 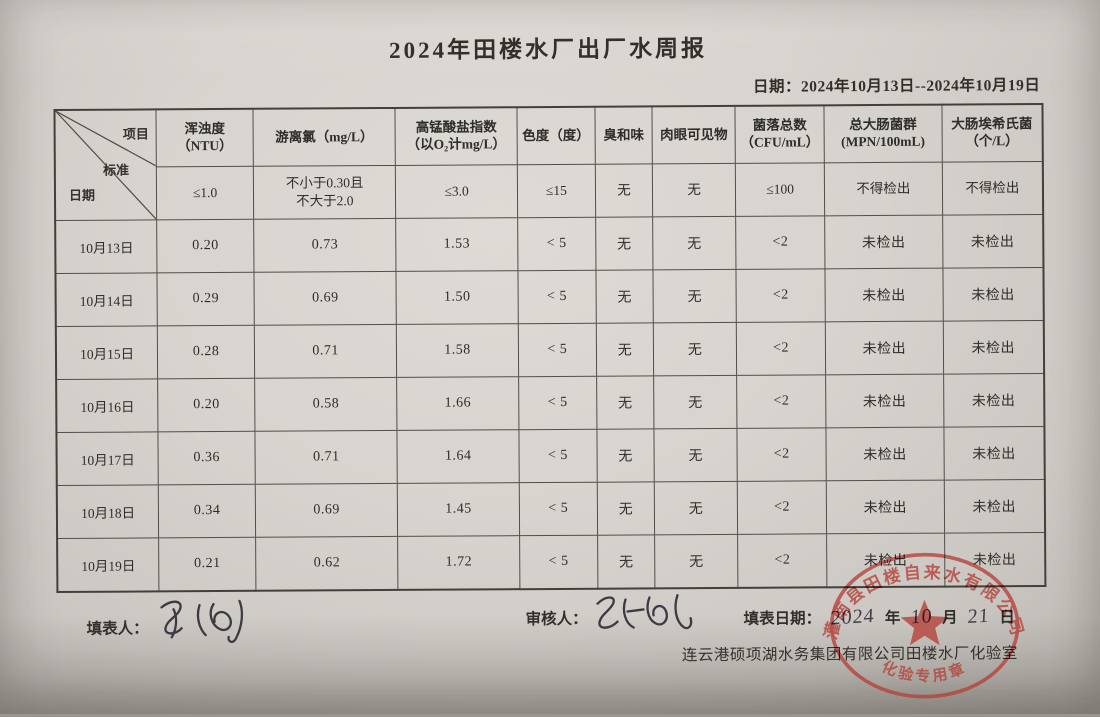 What do you see at coordinates (108, 565) in the screenshot?
I see `row-date: 10月19日` at bounding box center [108, 565].